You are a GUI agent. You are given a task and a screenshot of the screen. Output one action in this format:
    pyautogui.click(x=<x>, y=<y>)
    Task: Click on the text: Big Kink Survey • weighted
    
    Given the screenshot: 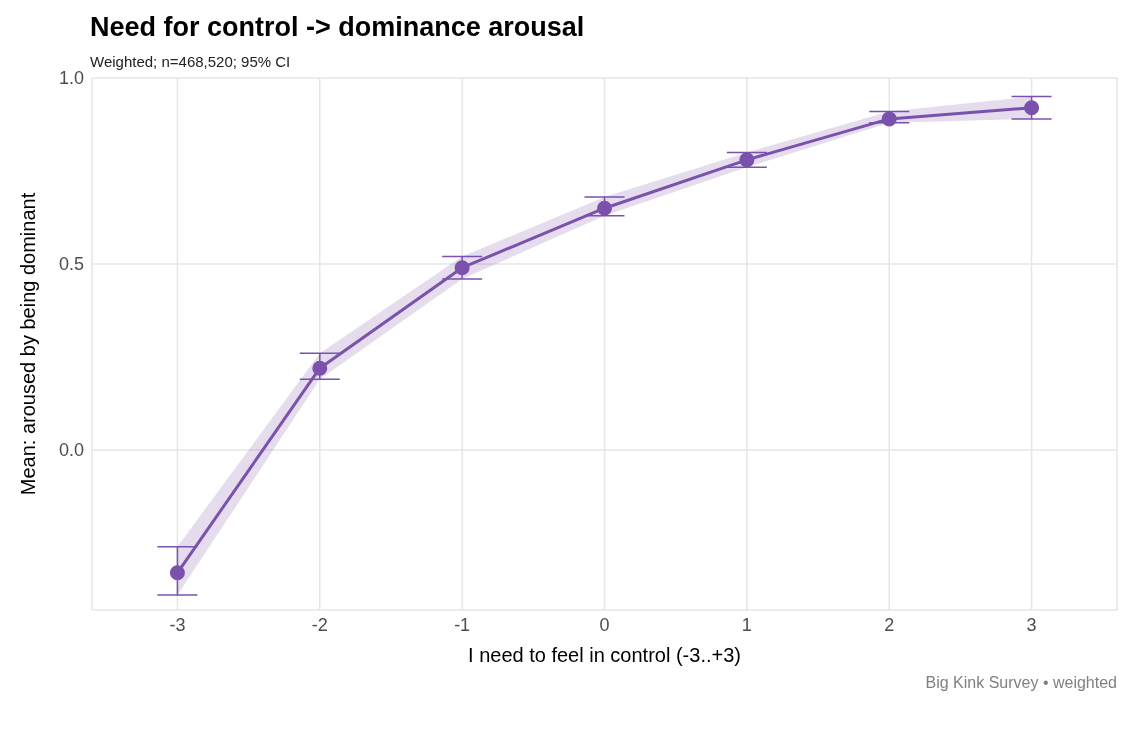 What is the action you would take?
    pyautogui.click(x=1021, y=683)
    